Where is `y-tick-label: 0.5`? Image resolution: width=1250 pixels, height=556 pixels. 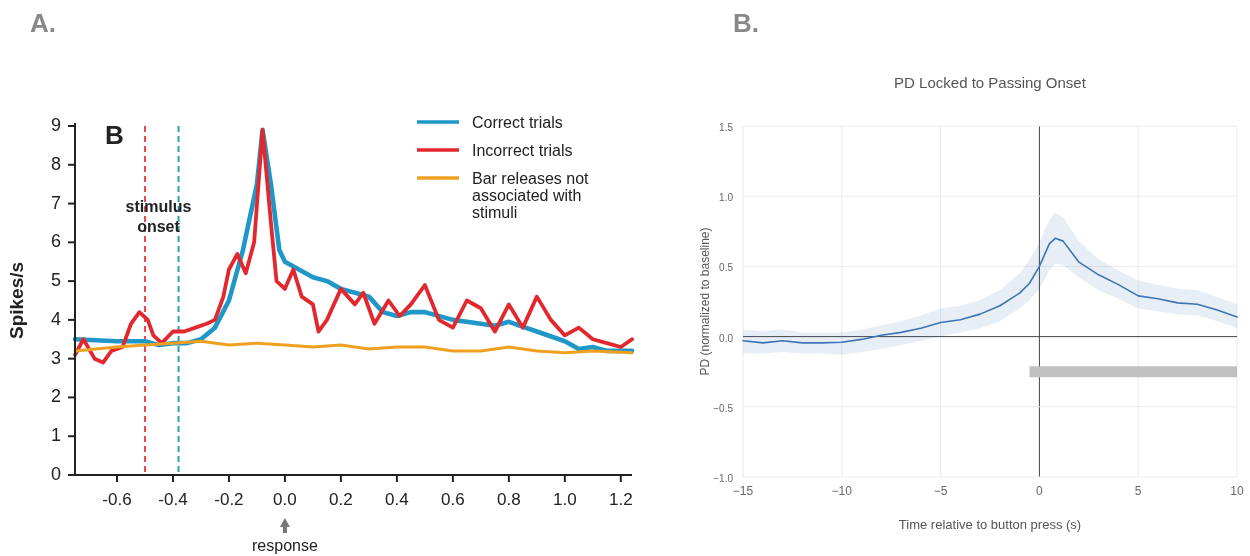
y-tick-label: 0.5 is located at coordinates (726, 268).